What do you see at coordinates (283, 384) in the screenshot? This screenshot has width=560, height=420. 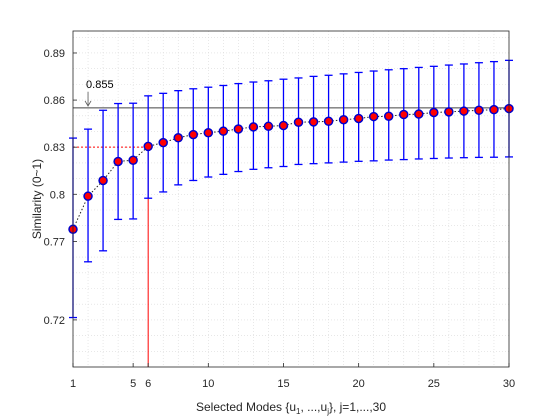 I see `x-tick-label: 15` at bounding box center [283, 384].